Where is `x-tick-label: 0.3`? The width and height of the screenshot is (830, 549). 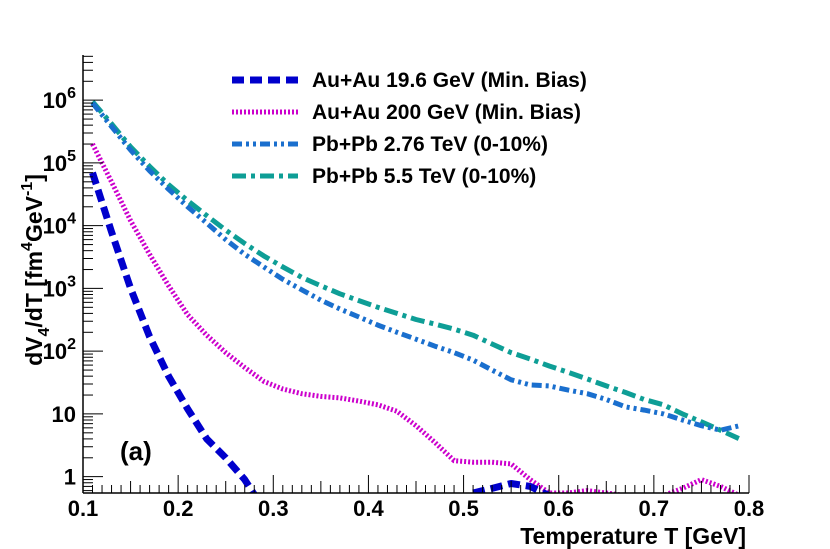
x-tick-label: 0.3 is located at coordinates (273, 508).